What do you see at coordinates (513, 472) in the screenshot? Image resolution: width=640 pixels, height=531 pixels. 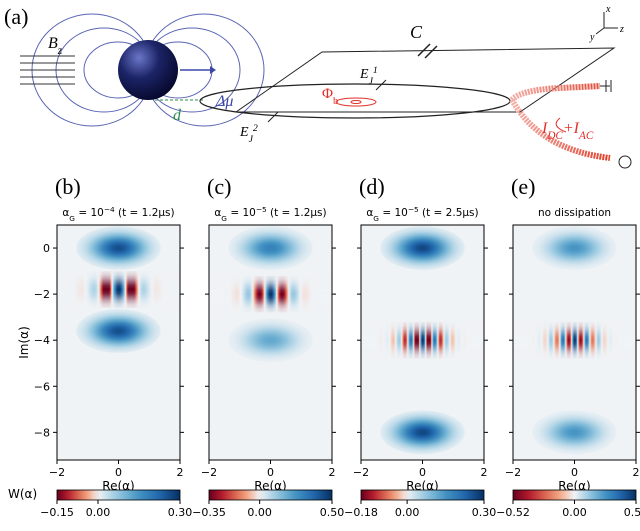 I see `x-tick-label: −2` at bounding box center [513, 472].